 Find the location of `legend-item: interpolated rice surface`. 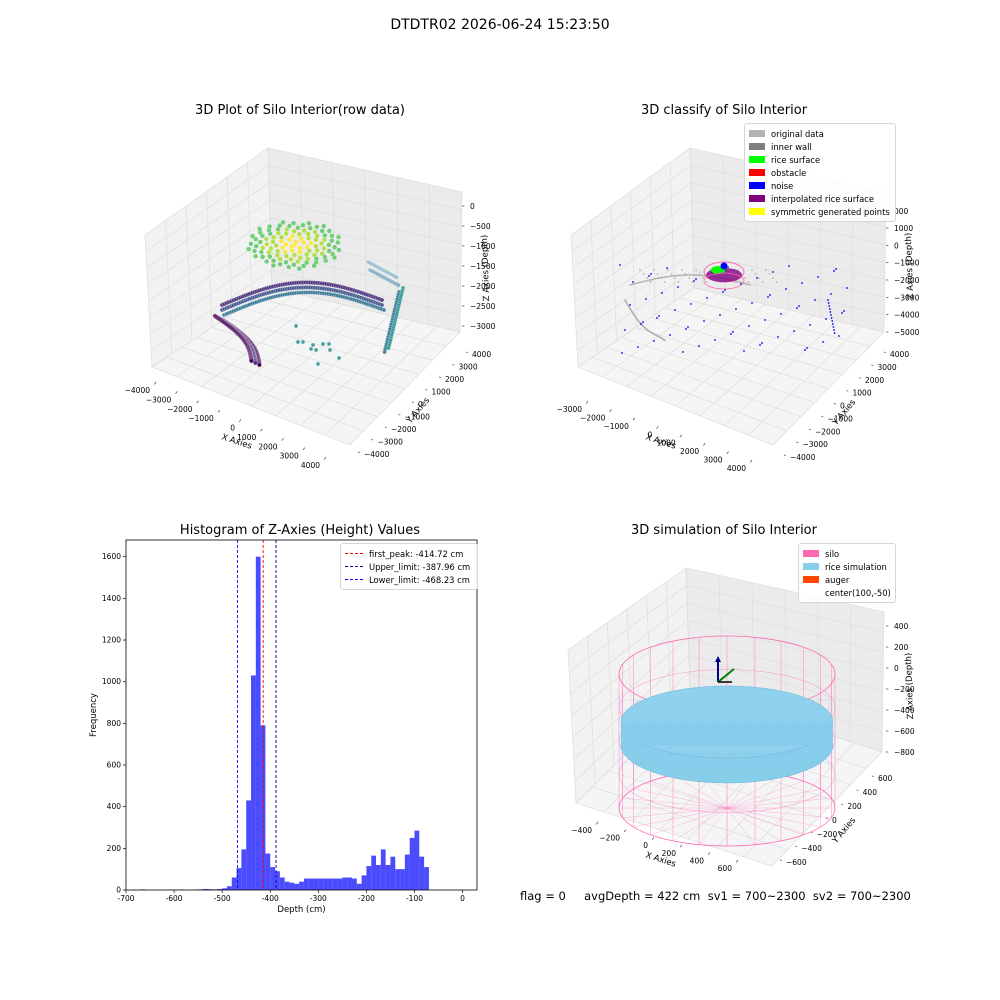

legend-item: interpolated rice surface is located at coordinates (820, 198).